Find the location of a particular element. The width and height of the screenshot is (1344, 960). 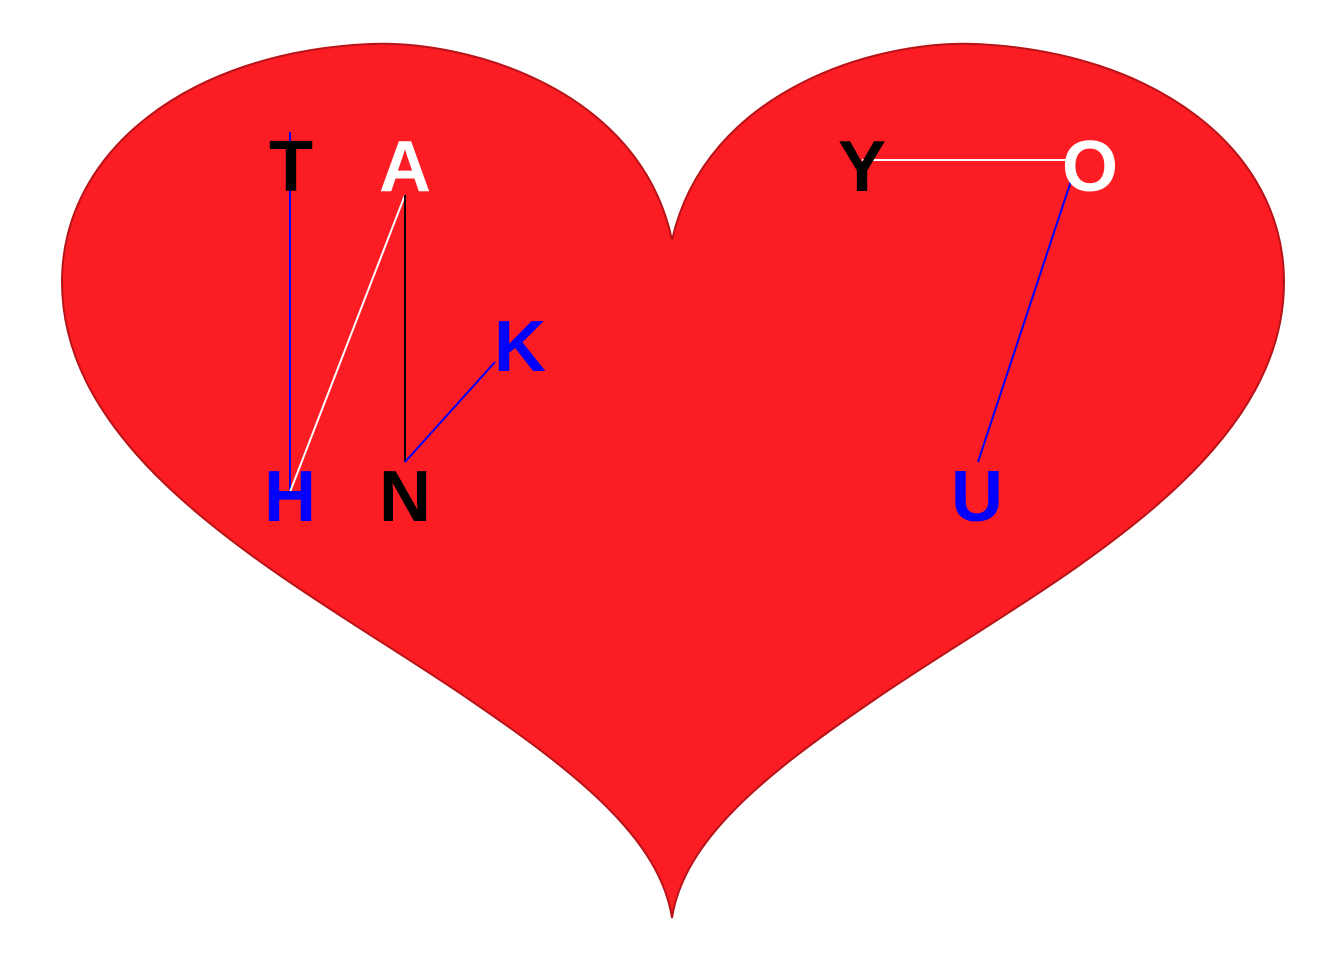

letter-h: H is located at coordinates (290, 497).